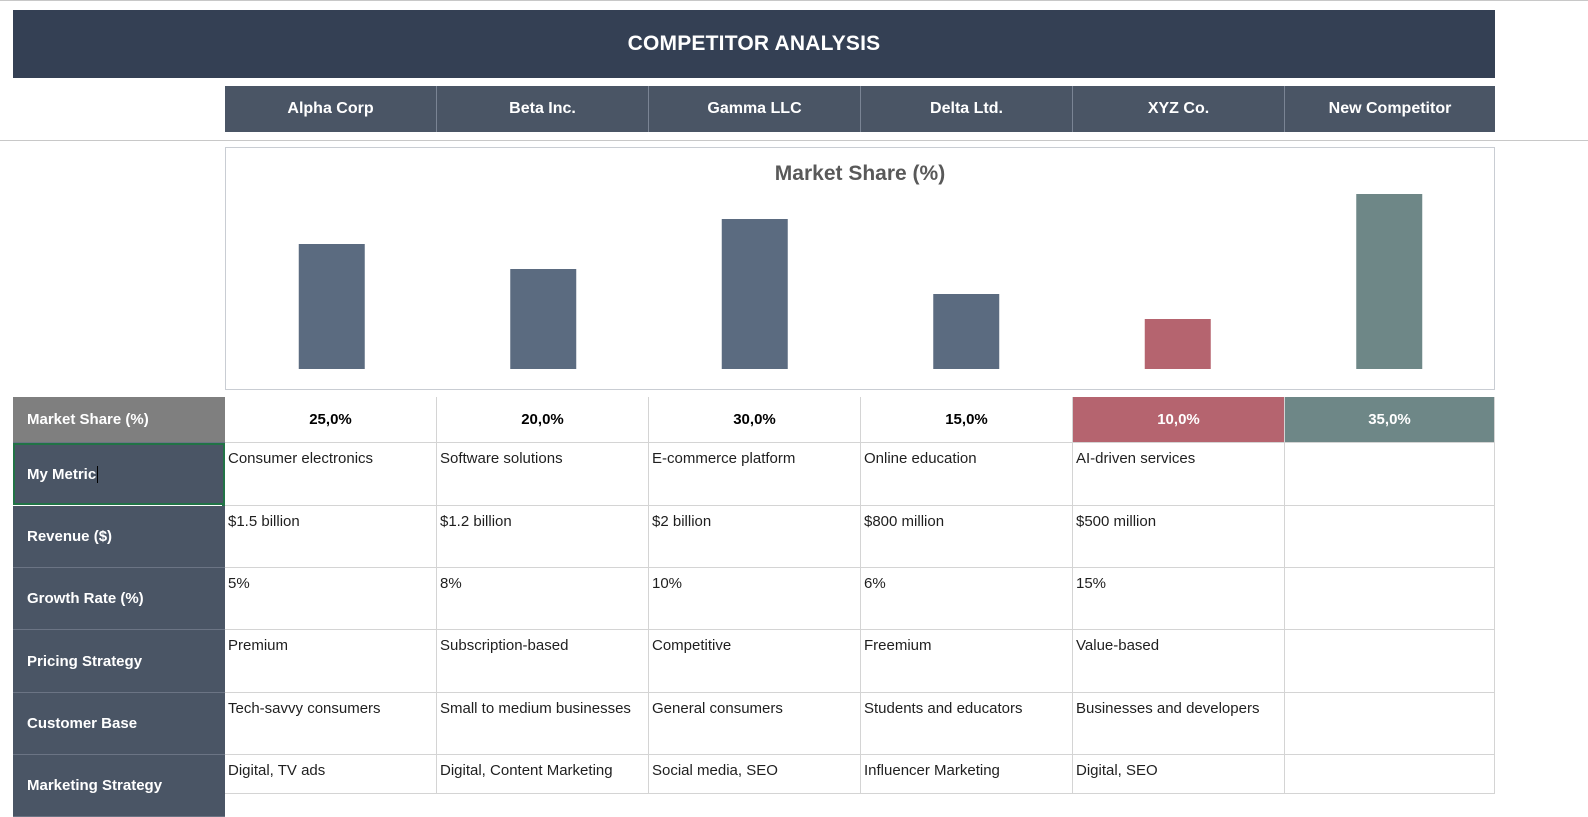 This screenshot has width=1588, height=817. Describe the element at coordinates (1179, 109) in the screenshot. I see `competitor-header-xyz: XYZ Co.` at that location.